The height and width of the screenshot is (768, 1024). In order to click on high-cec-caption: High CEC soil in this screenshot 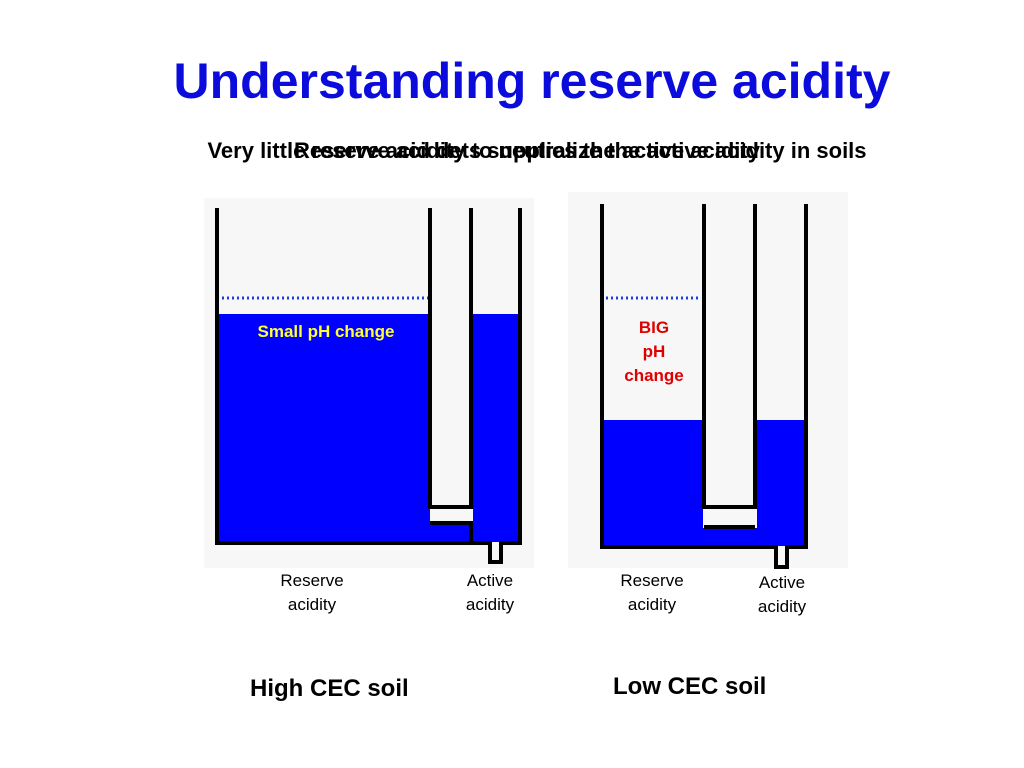, I will do `click(329, 688)`.